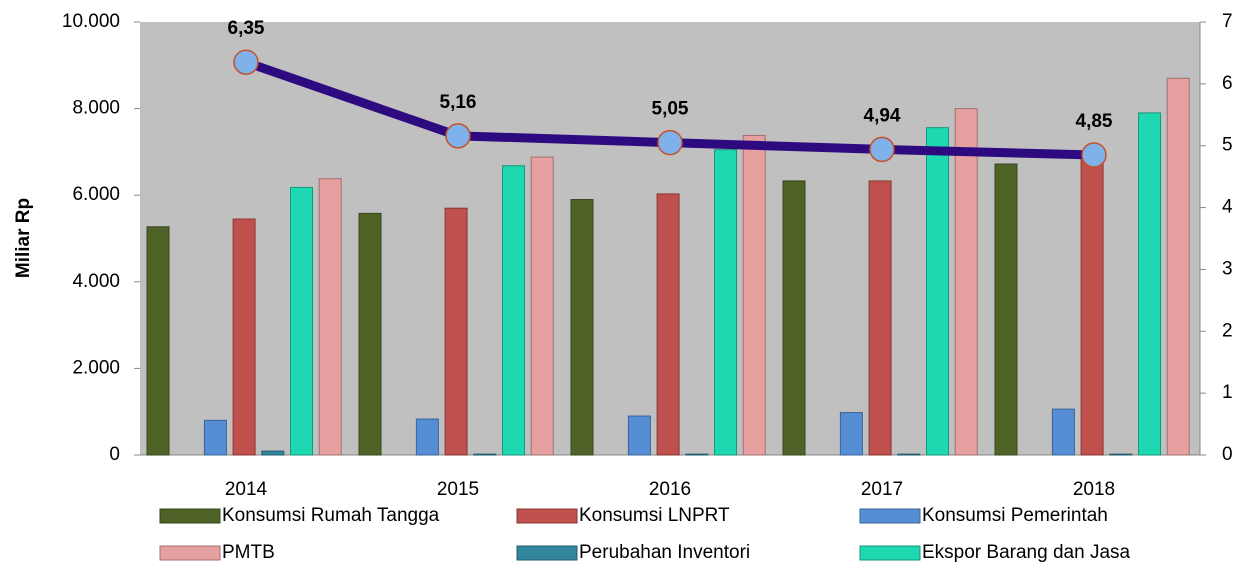 The image size is (1250, 568). What do you see at coordinates (114, 454) in the screenshot?
I see `y-tick-label: 0` at bounding box center [114, 454].